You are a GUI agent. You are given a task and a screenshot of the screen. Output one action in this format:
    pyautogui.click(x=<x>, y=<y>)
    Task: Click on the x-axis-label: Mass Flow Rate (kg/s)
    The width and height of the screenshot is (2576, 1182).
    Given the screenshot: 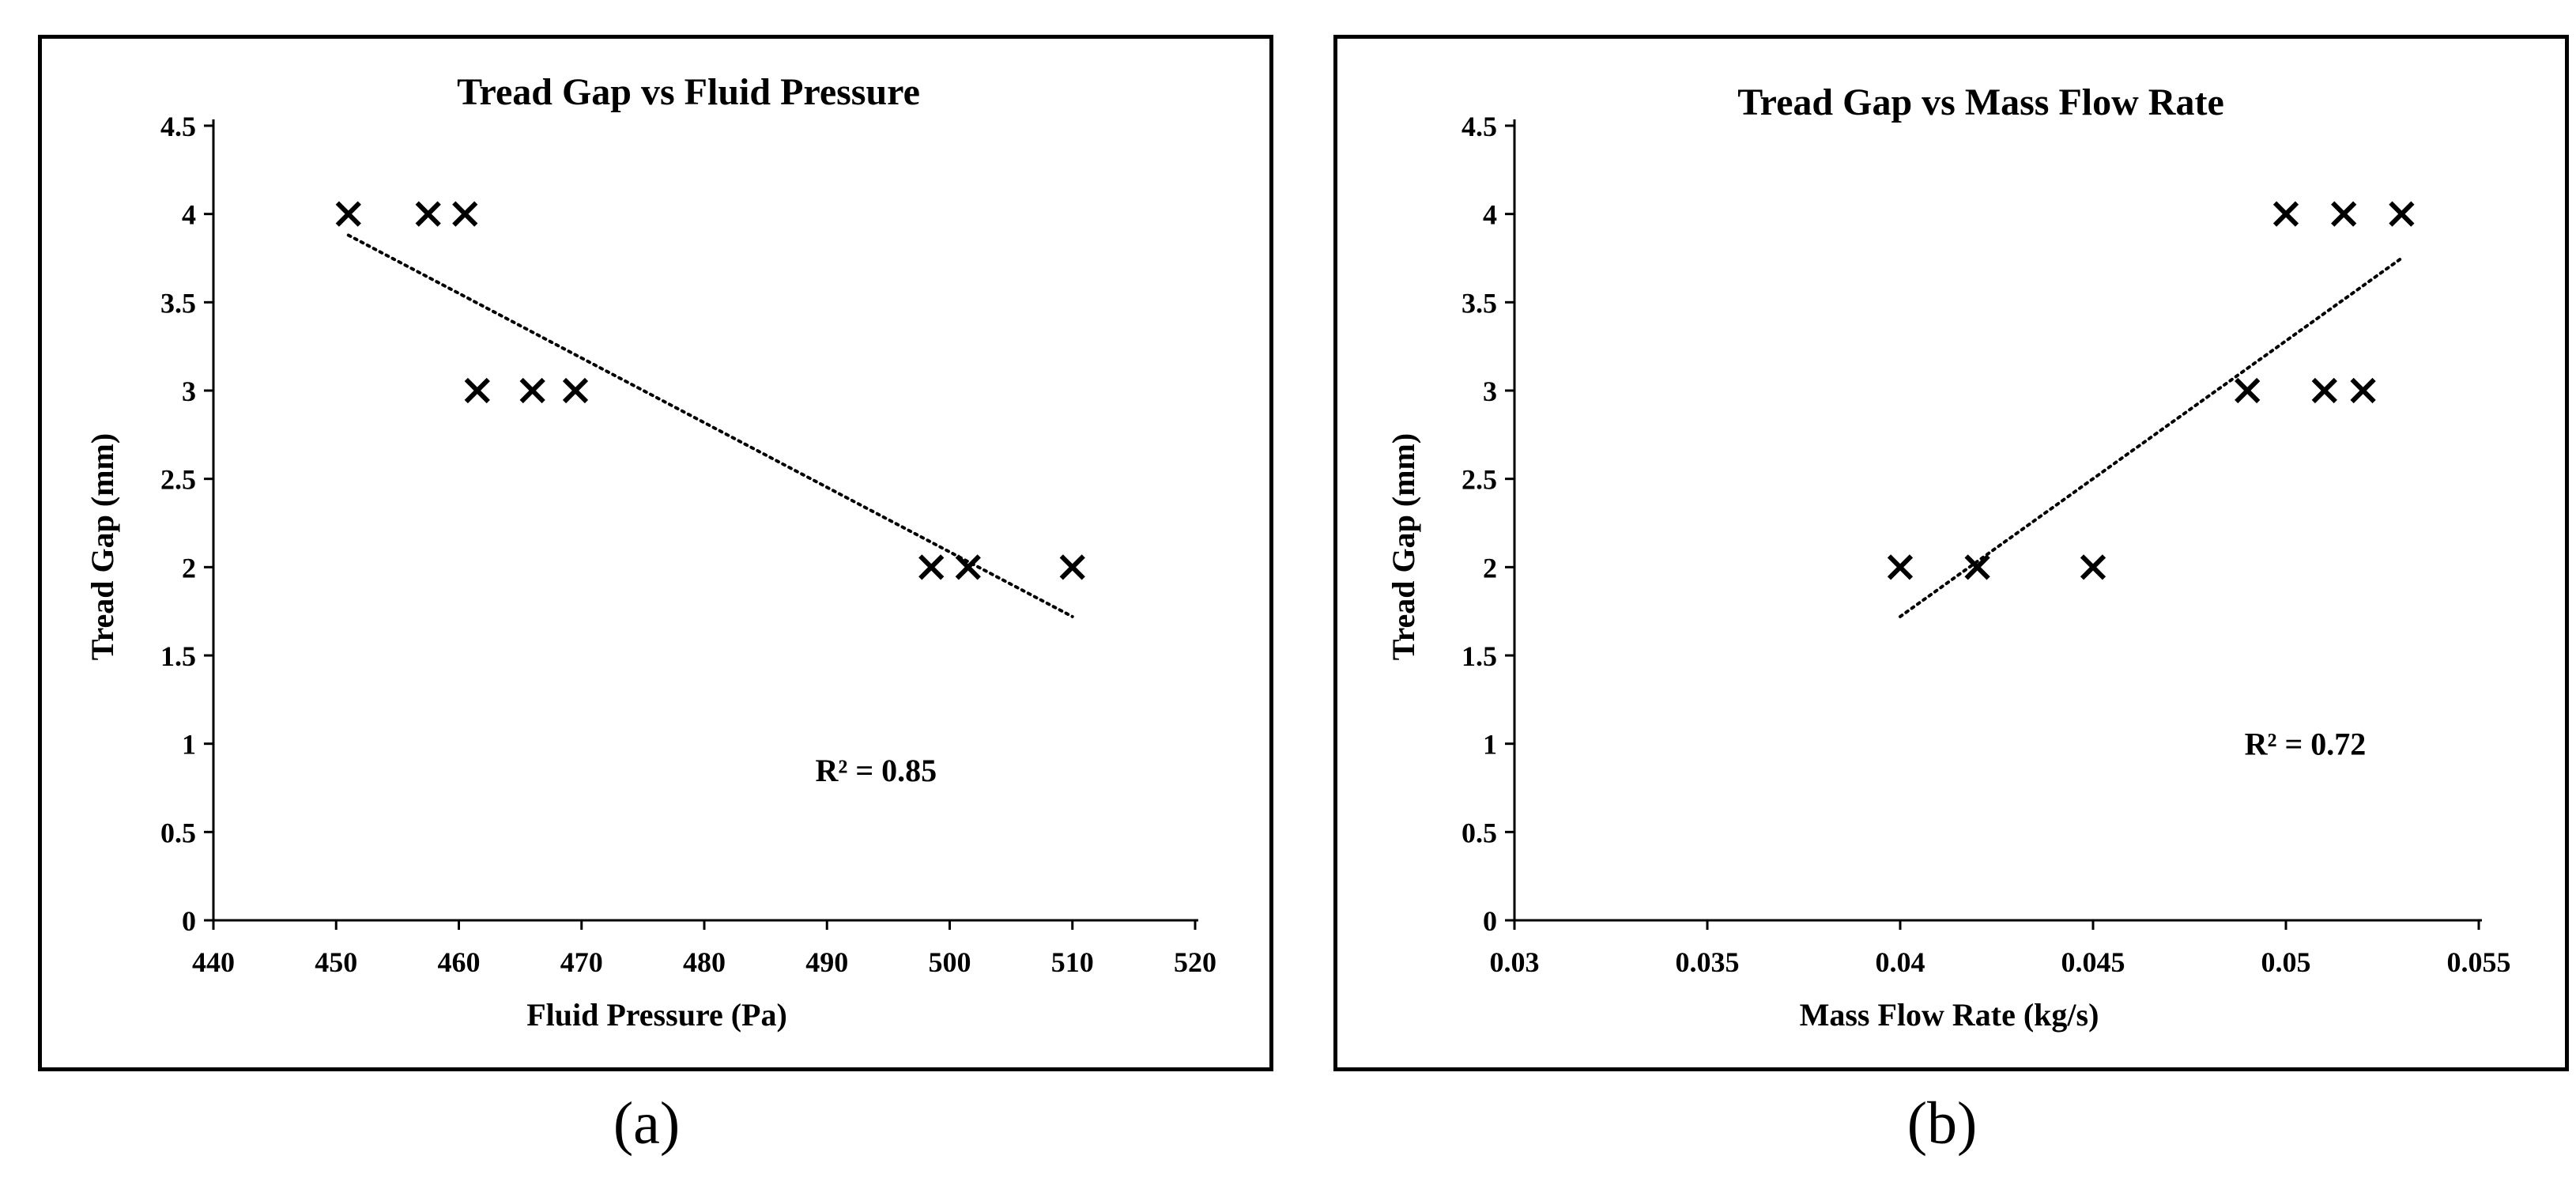 What is the action you would take?
    pyautogui.click(x=1949, y=1015)
    